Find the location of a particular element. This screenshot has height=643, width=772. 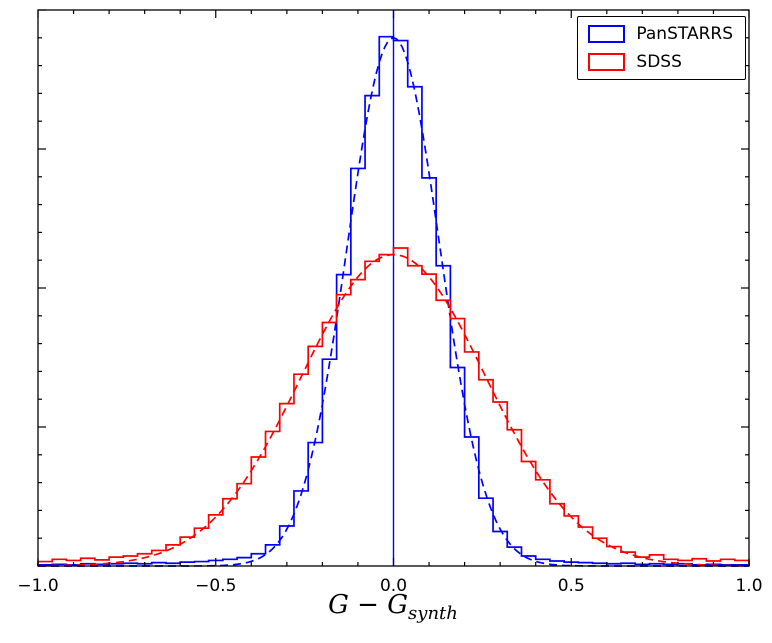

legend-item-sdss: SDSS is located at coordinates (660, 62).